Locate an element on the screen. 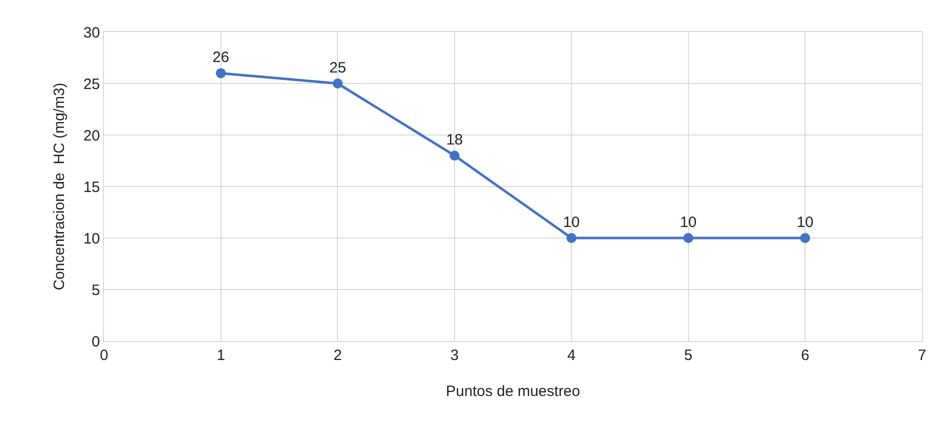 Image resolution: width=941 pixels, height=424 pixels. x-tick-label: 4 is located at coordinates (571, 355).